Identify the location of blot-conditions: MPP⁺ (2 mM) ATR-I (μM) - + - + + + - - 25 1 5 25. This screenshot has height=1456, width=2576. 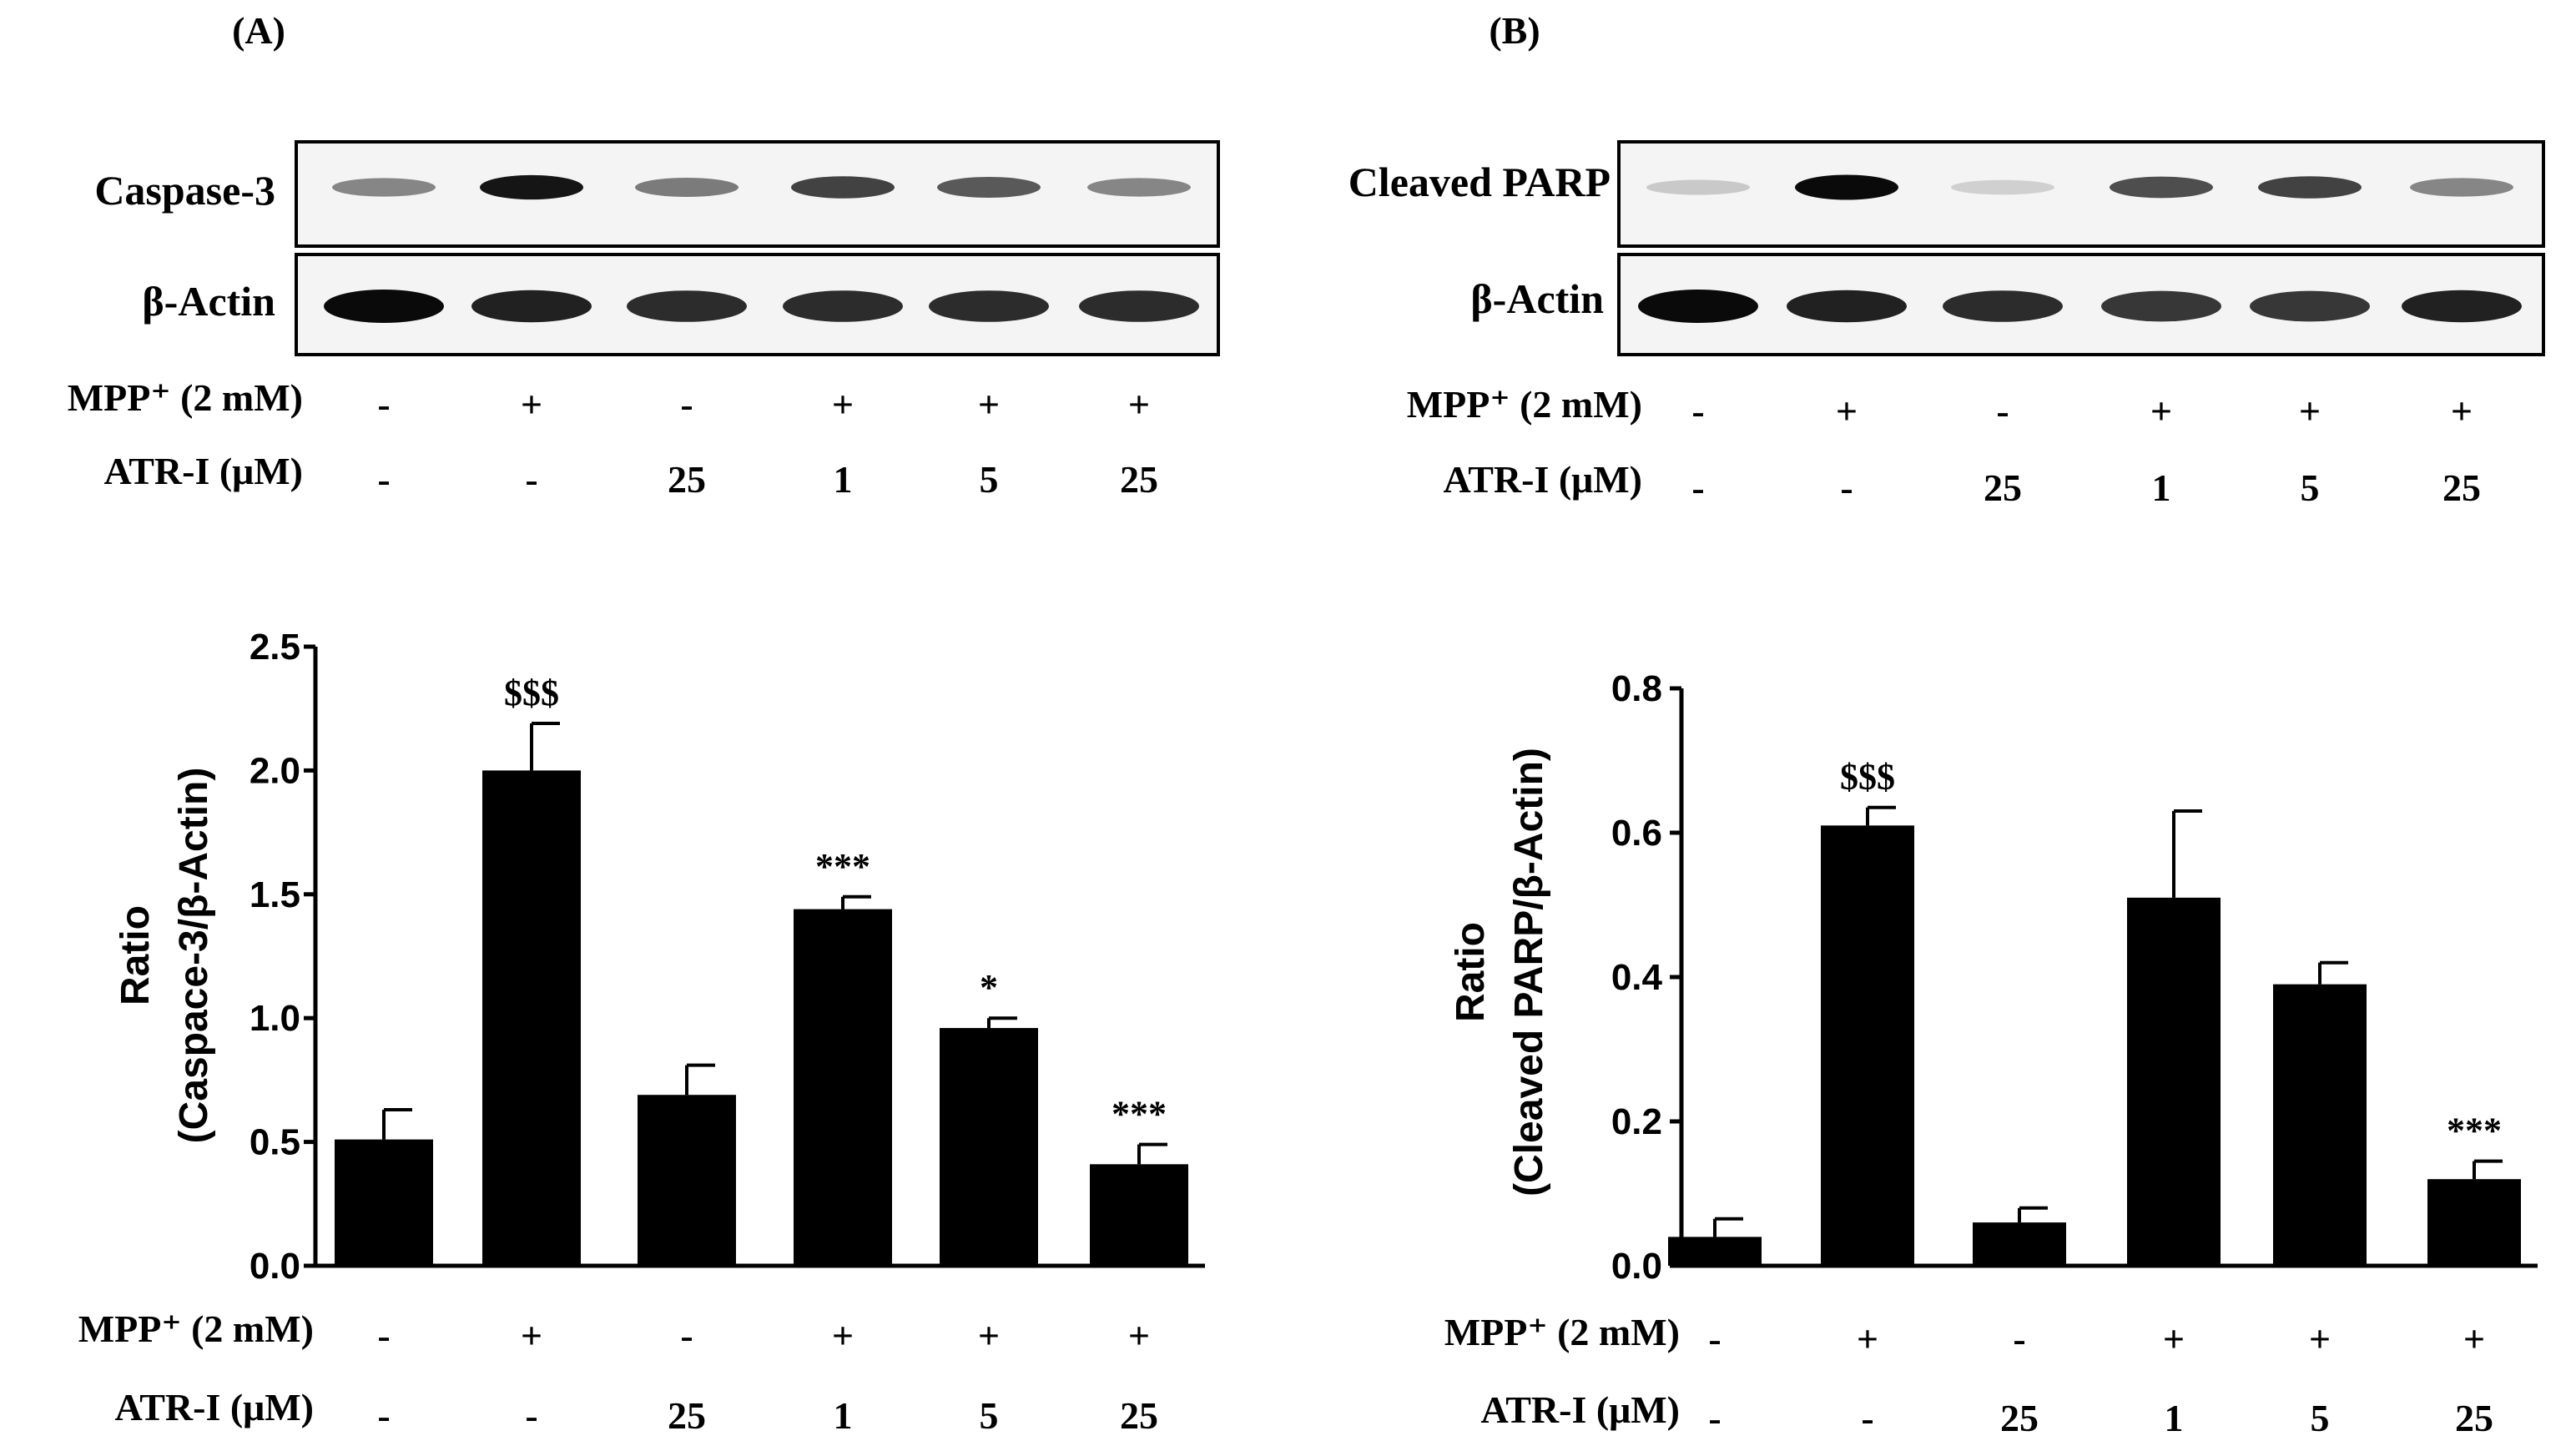
(613, 438).